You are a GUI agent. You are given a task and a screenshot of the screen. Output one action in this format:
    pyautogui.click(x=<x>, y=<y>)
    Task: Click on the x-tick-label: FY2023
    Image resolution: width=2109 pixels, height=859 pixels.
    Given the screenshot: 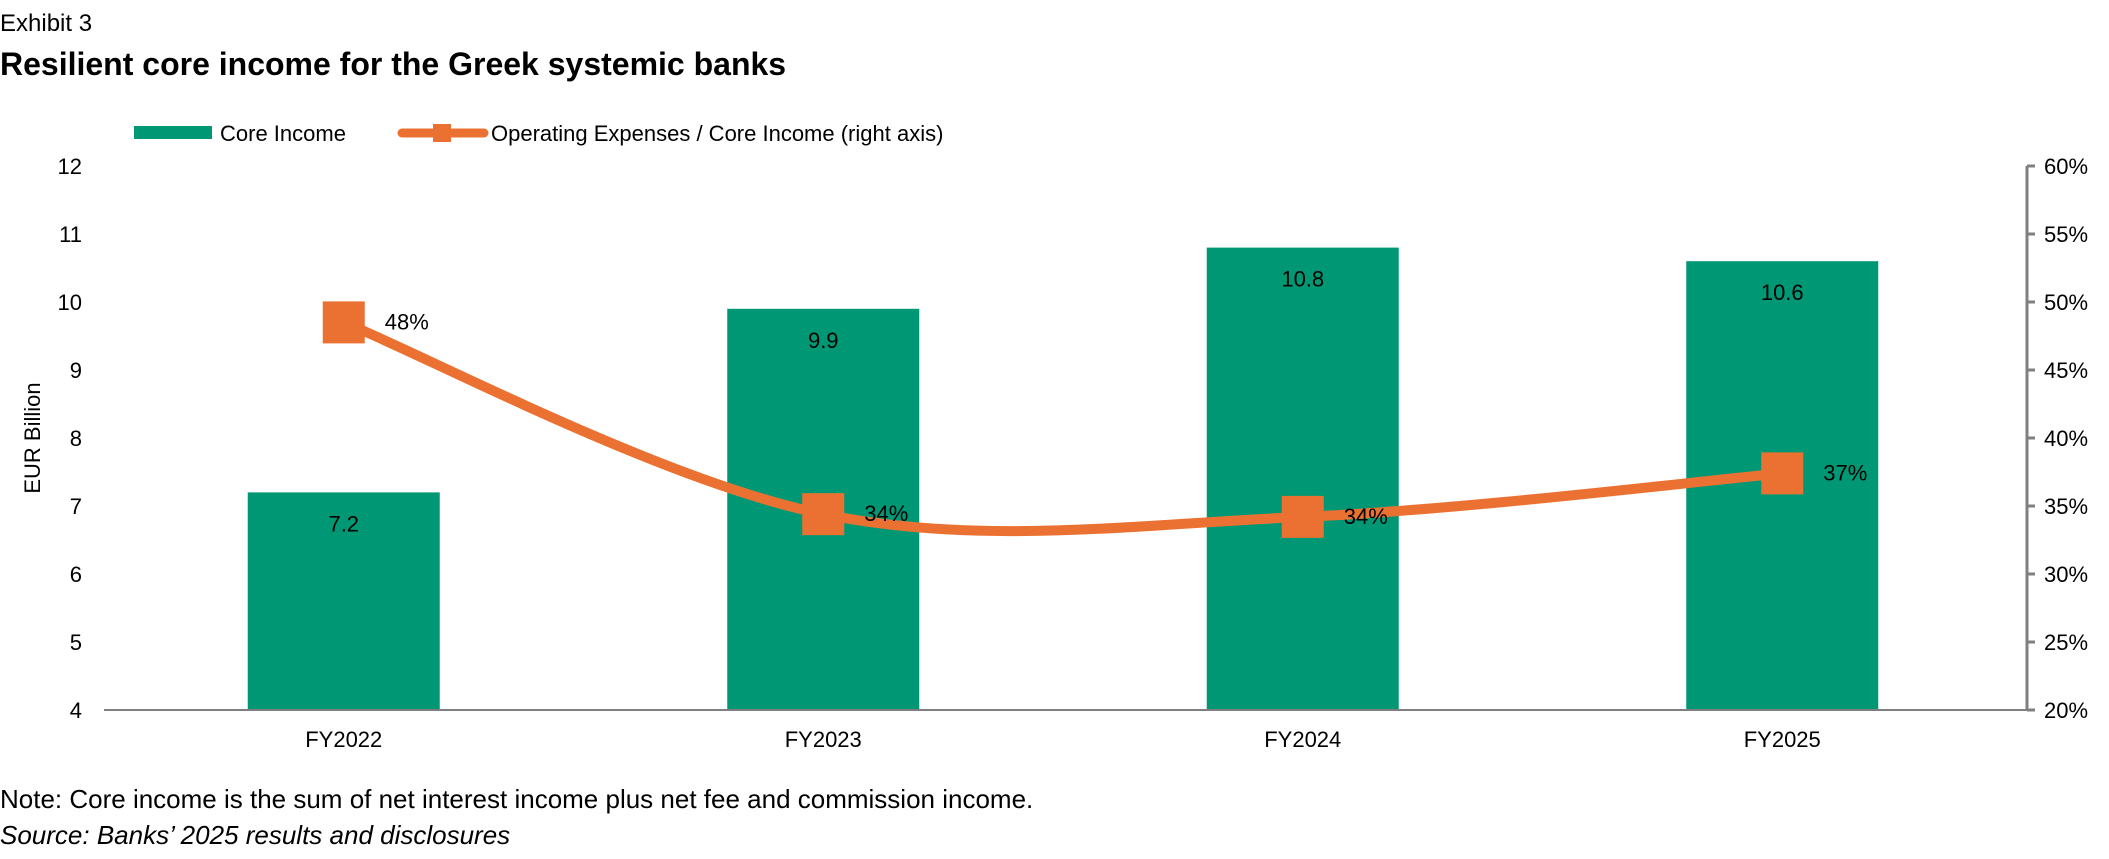 What is the action you would take?
    pyautogui.click(x=823, y=739)
    